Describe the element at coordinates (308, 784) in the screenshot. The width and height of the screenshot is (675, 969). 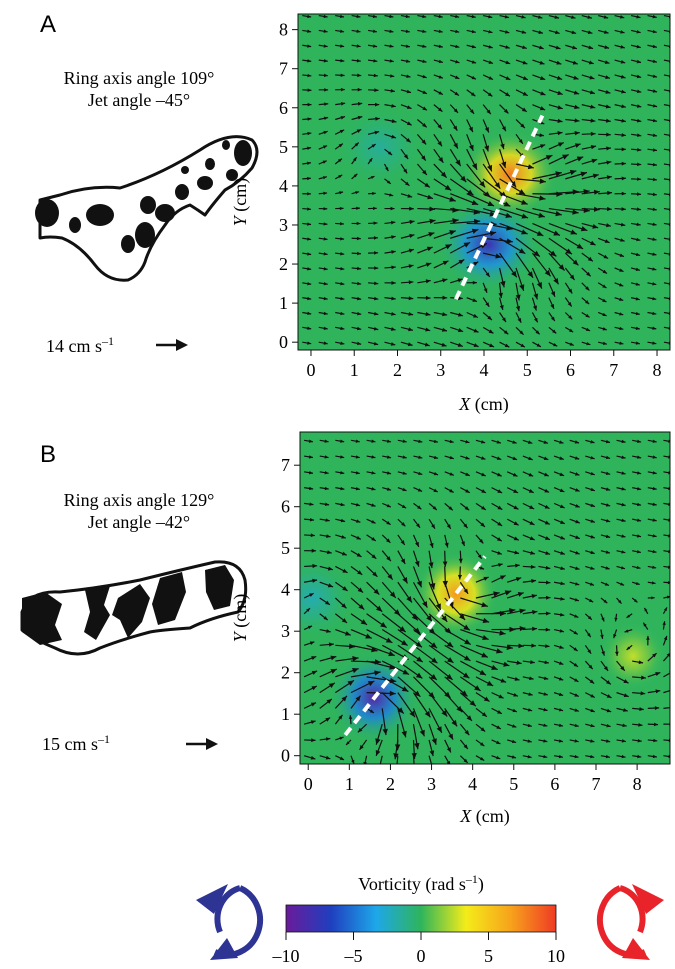
I see `x-tick-label: 0` at that location.